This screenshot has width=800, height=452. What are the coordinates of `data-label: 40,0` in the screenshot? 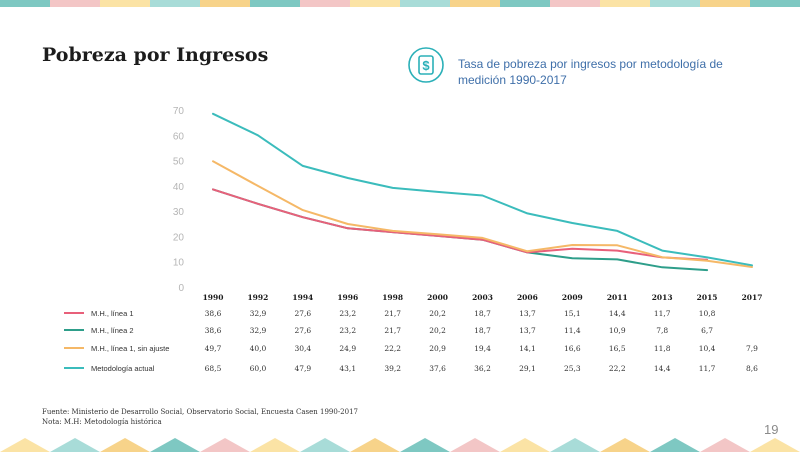 It's located at (258, 348).